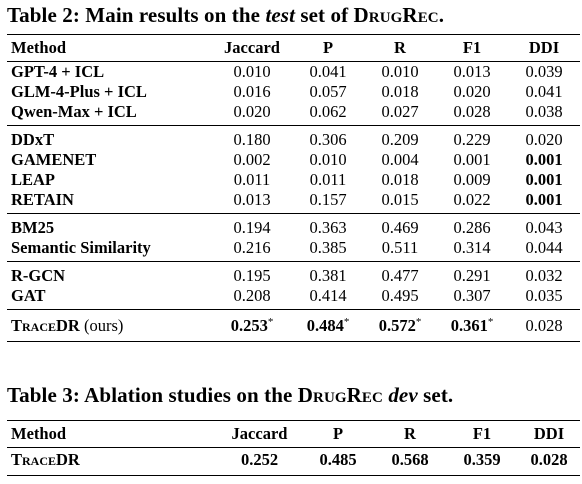 The image size is (582, 484). Describe the element at coordinates (472, 247) in the screenshot. I see `f1-value: 0.314` at that location.